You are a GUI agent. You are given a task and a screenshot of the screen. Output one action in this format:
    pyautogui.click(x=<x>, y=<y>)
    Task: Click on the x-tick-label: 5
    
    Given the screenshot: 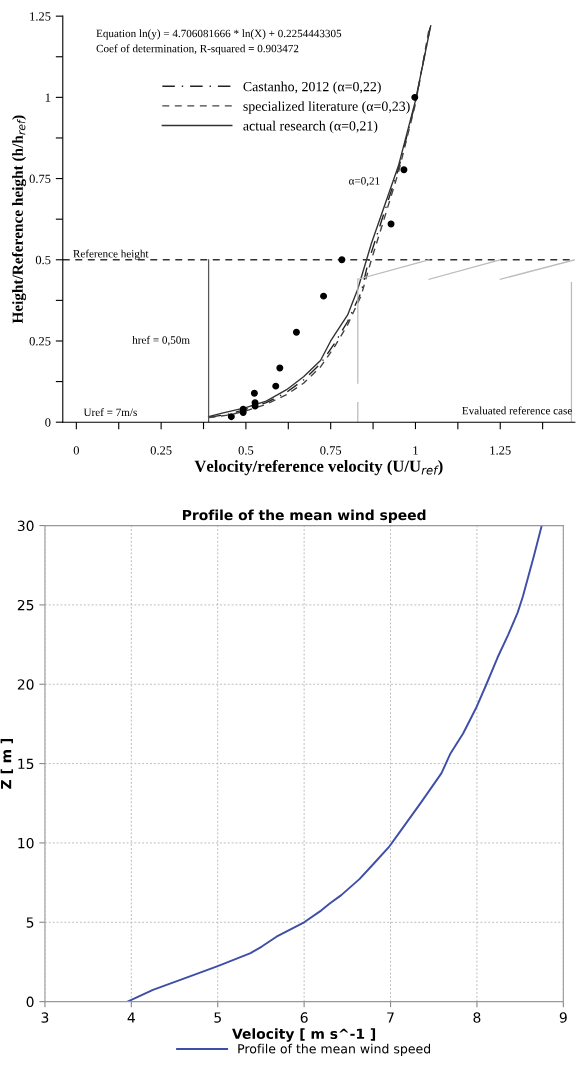 What is the action you would take?
    pyautogui.click(x=217, y=1017)
    